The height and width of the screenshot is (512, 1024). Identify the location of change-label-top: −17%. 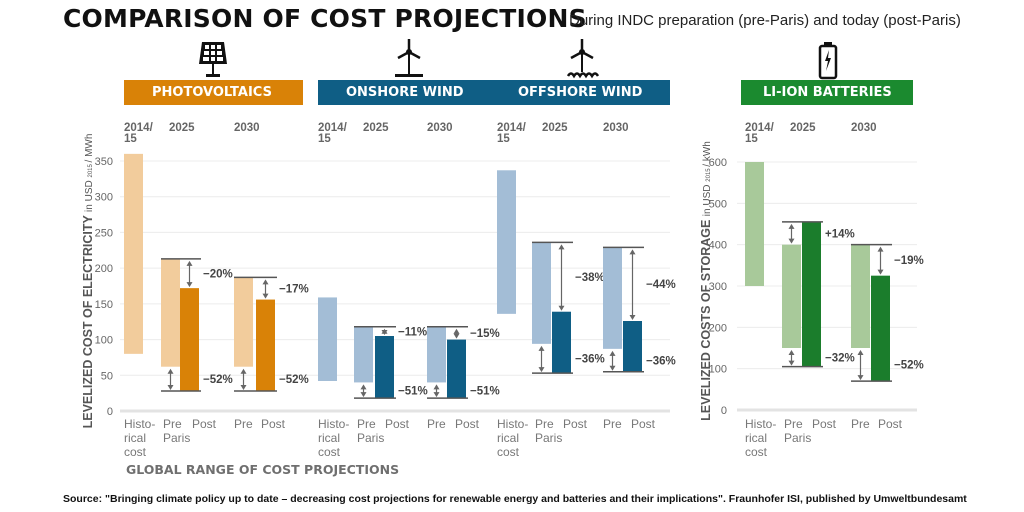
(294, 290).